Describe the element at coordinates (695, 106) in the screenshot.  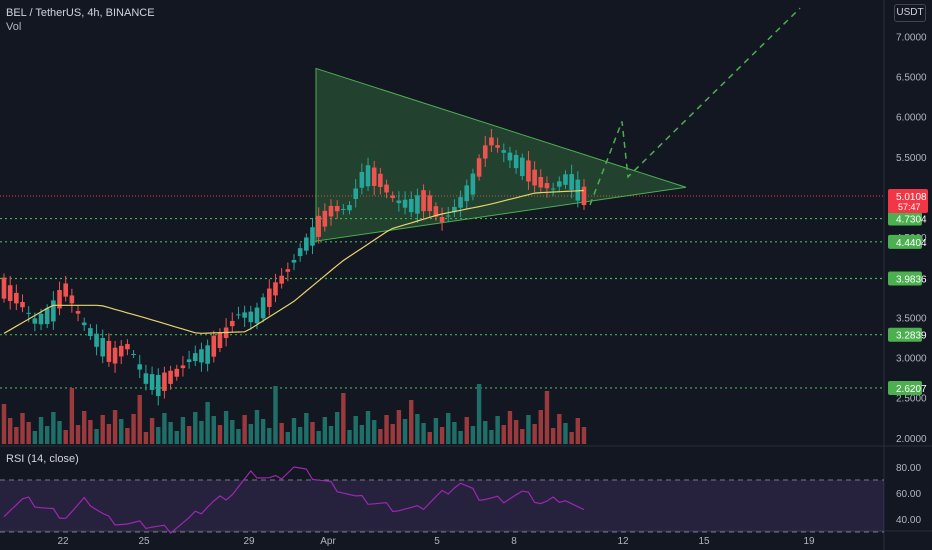
I see `projection-path` at that location.